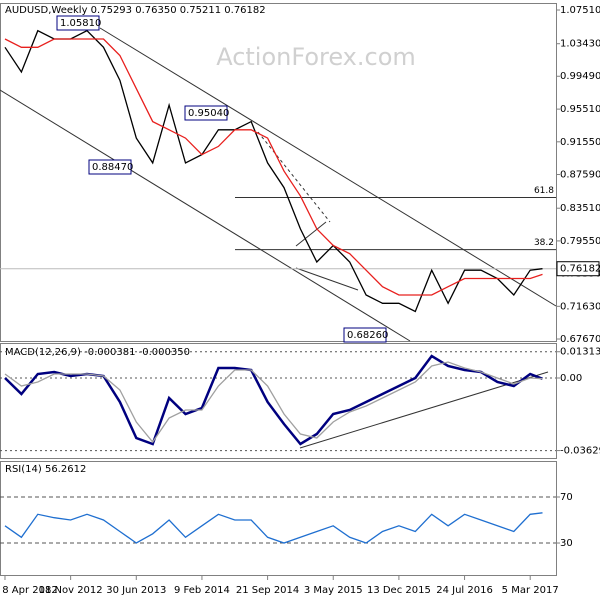  I want to click on y-tick-label: 70, so click(566, 497).